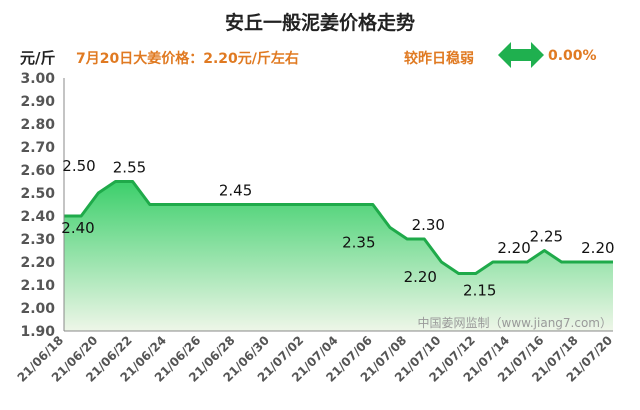  Describe the element at coordinates (358, 243) in the screenshot. I see `data-label: 2.35` at that location.